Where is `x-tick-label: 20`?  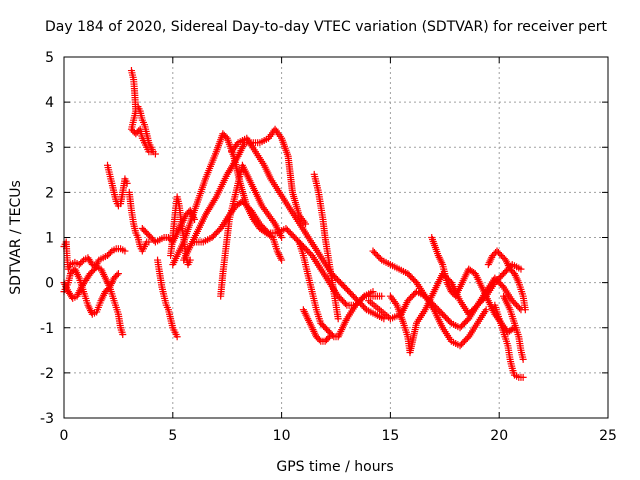
x-tick-label: 20 is located at coordinates (499, 436).